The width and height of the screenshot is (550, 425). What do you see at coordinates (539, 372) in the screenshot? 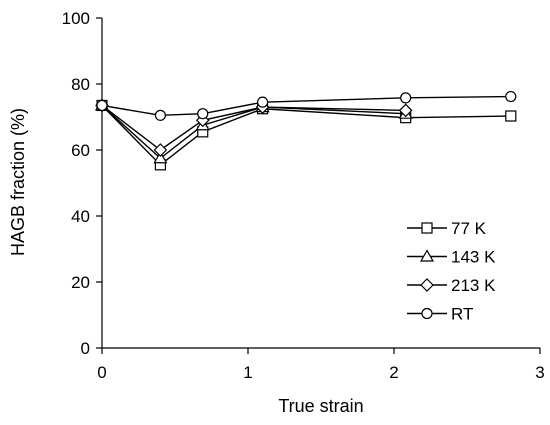
I see `x-tick-label: 3` at bounding box center [539, 372].